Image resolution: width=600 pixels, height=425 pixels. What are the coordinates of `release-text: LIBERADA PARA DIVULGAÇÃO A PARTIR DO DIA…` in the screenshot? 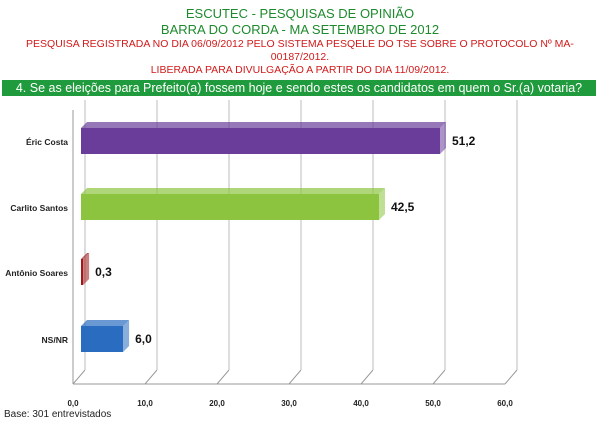 It's located at (300, 70).